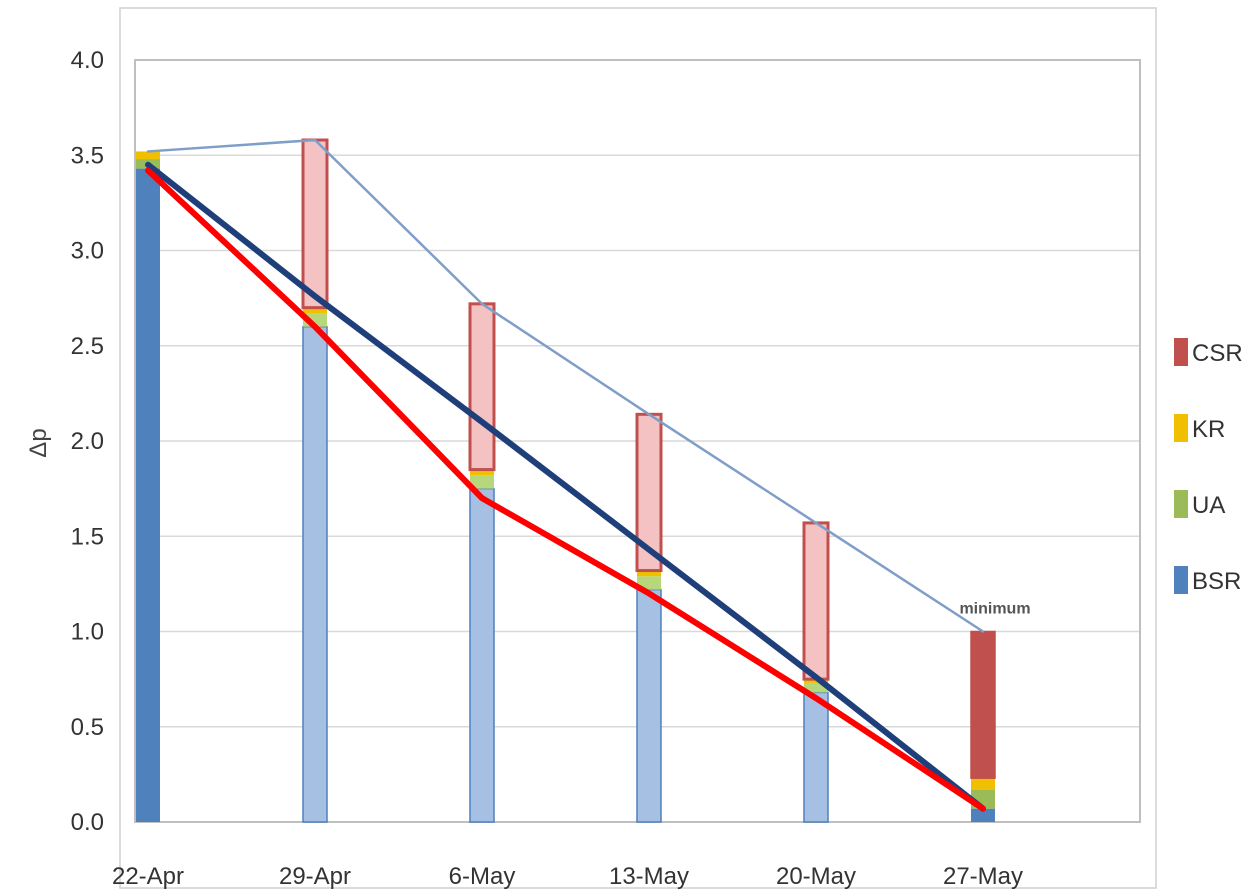 Image resolution: width=1258 pixels, height=896 pixels. What do you see at coordinates (1208, 429) in the screenshot?
I see `legend-label-kr: KR` at bounding box center [1208, 429].